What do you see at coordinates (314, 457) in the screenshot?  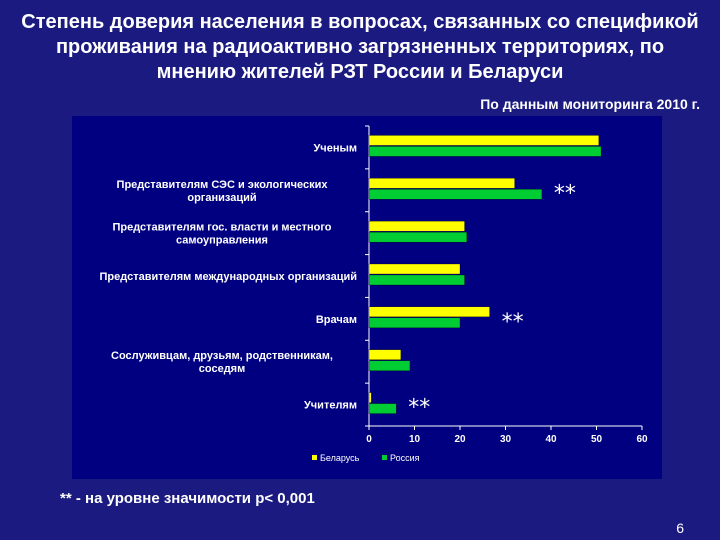 I see `legend-swatch-belarus` at bounding box center [314, 457].